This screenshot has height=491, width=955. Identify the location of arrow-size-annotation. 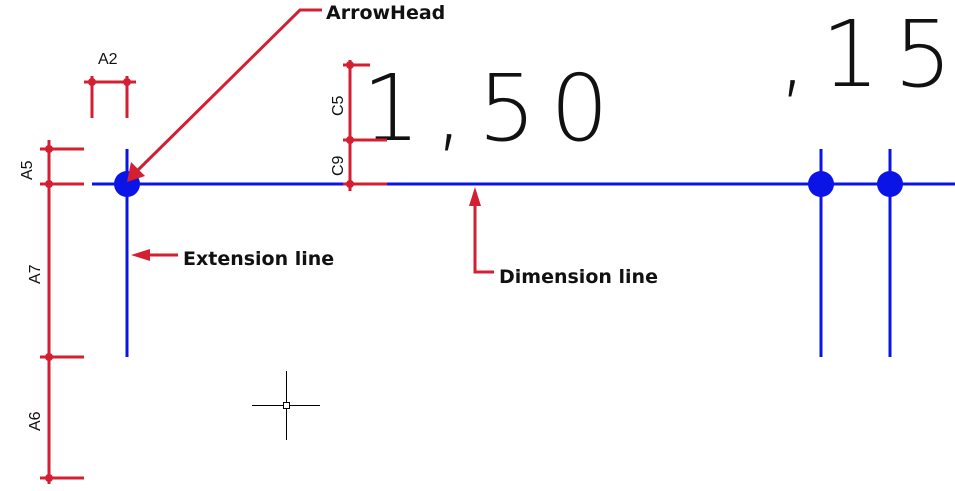
(110, 97).